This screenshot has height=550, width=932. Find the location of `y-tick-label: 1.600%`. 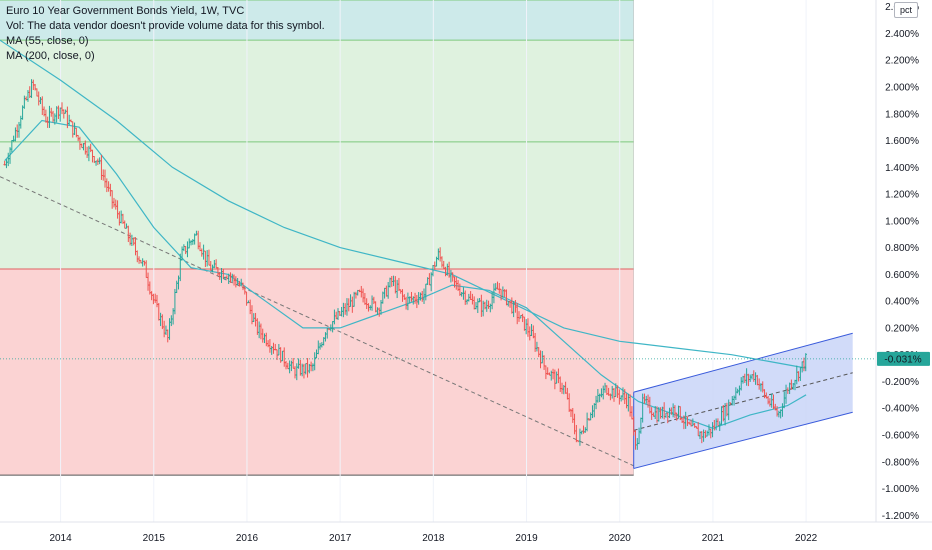

y-tick-label: 1.600% is located at coordinates (902, 141).